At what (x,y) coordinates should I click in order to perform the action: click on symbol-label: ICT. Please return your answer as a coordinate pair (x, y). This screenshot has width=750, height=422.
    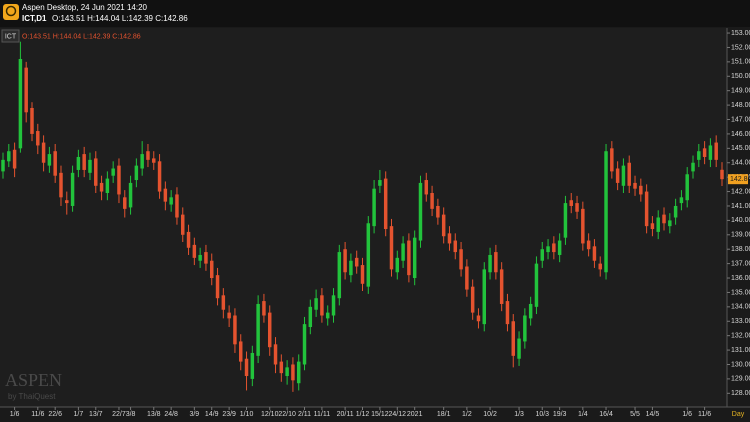
    Looking at the image, I should click on (11, 36).